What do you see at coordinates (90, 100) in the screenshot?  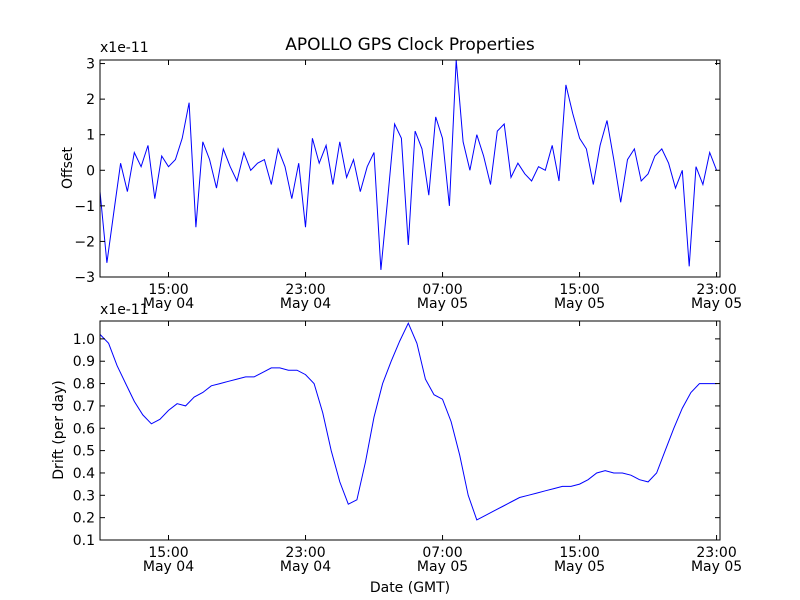 I see `offset-y-tick-label: 2` at bounding box center [90, 100].